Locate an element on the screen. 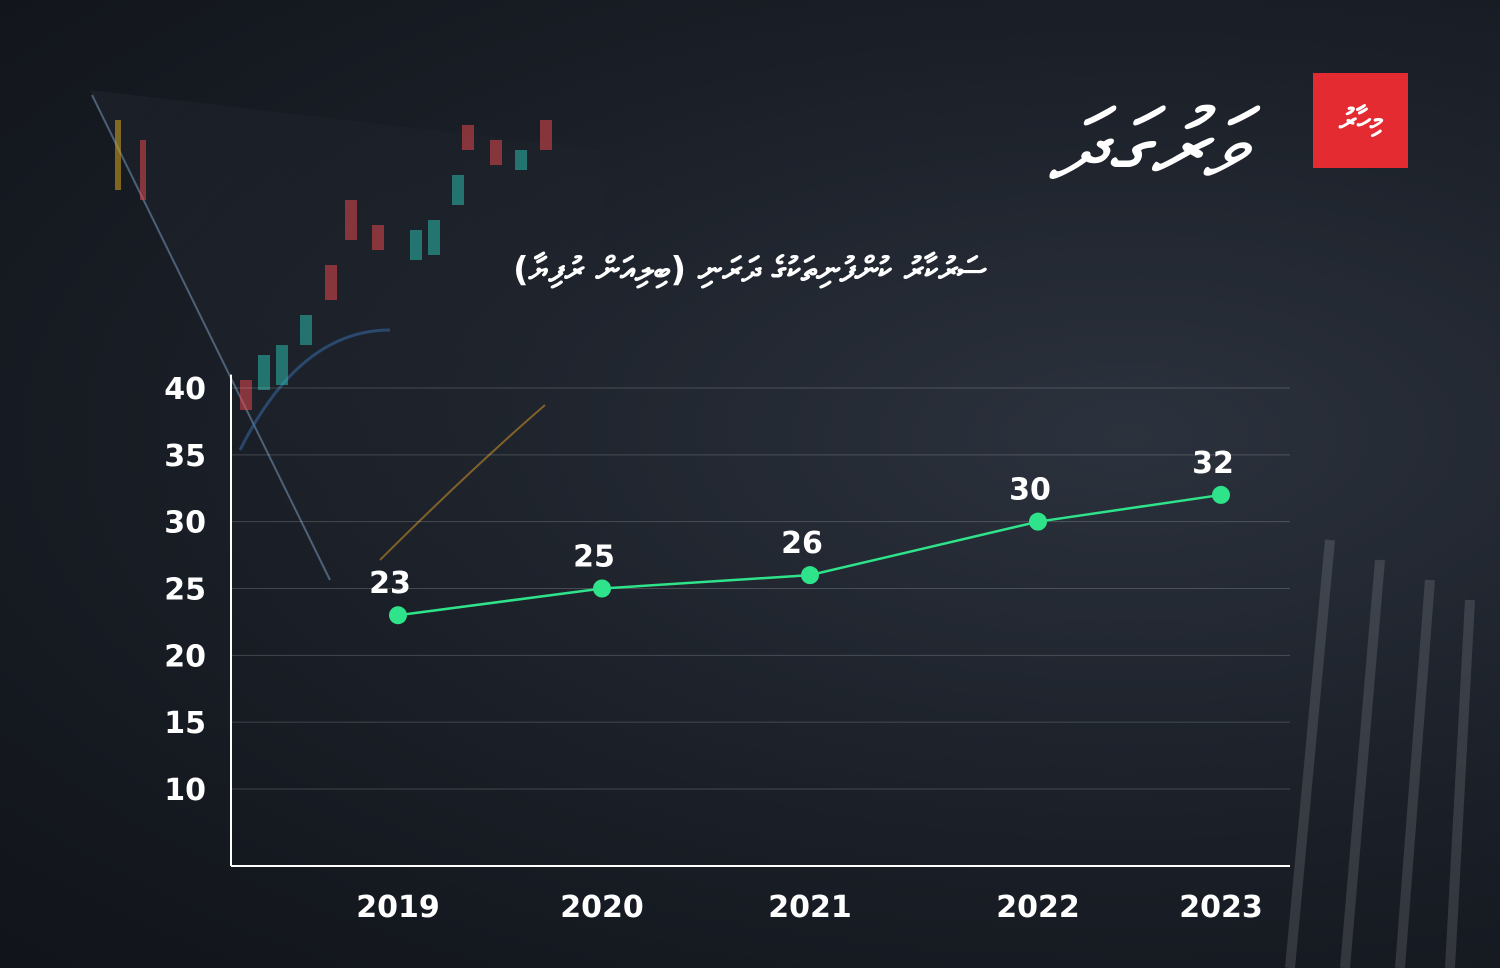 Image resolution: width=1500 pixels, height=968 pixels. data-point-2022 is located at coordinates (1038, 521).